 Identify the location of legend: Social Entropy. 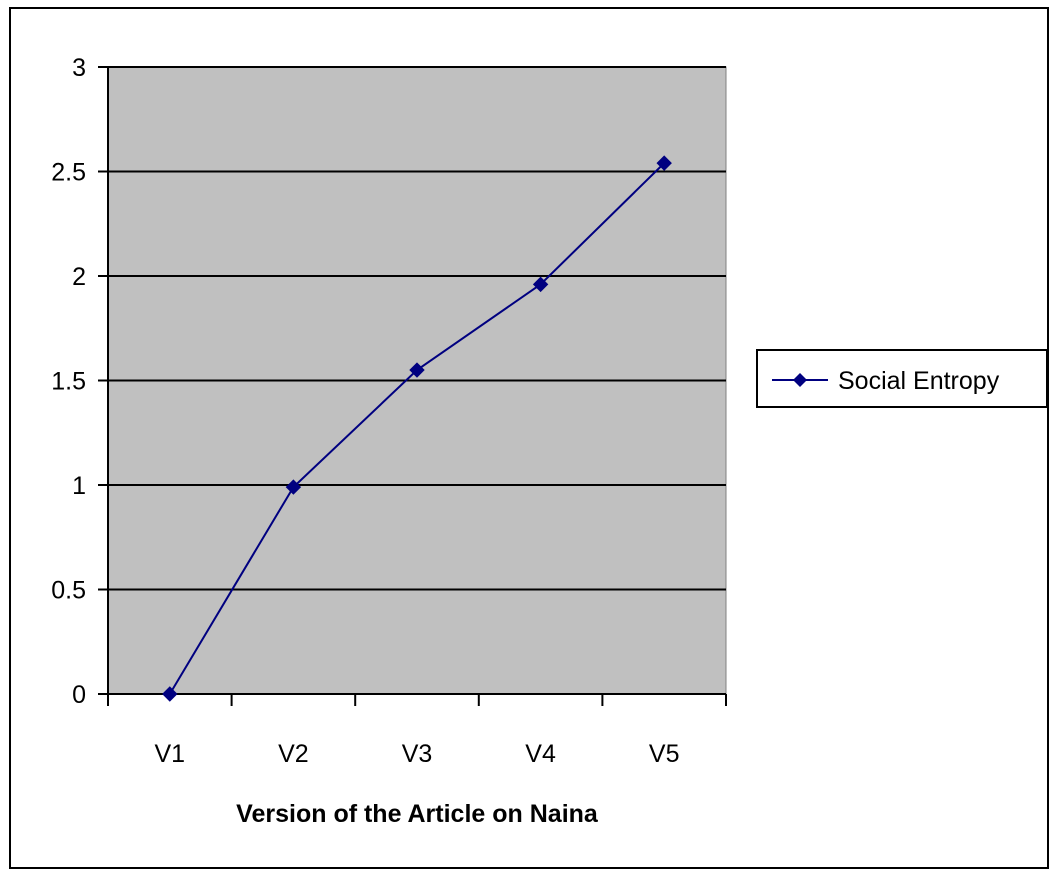
(902, 378).